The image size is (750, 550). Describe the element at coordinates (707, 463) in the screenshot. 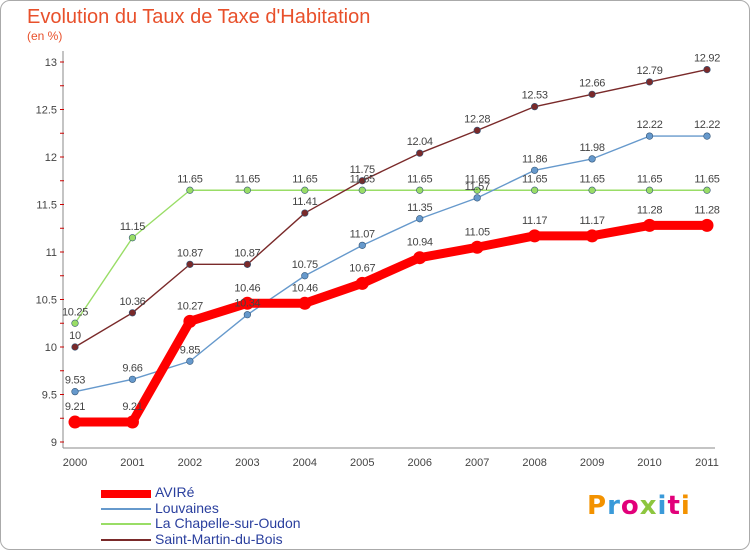

I see `x-tick-label: 2011` at that location.